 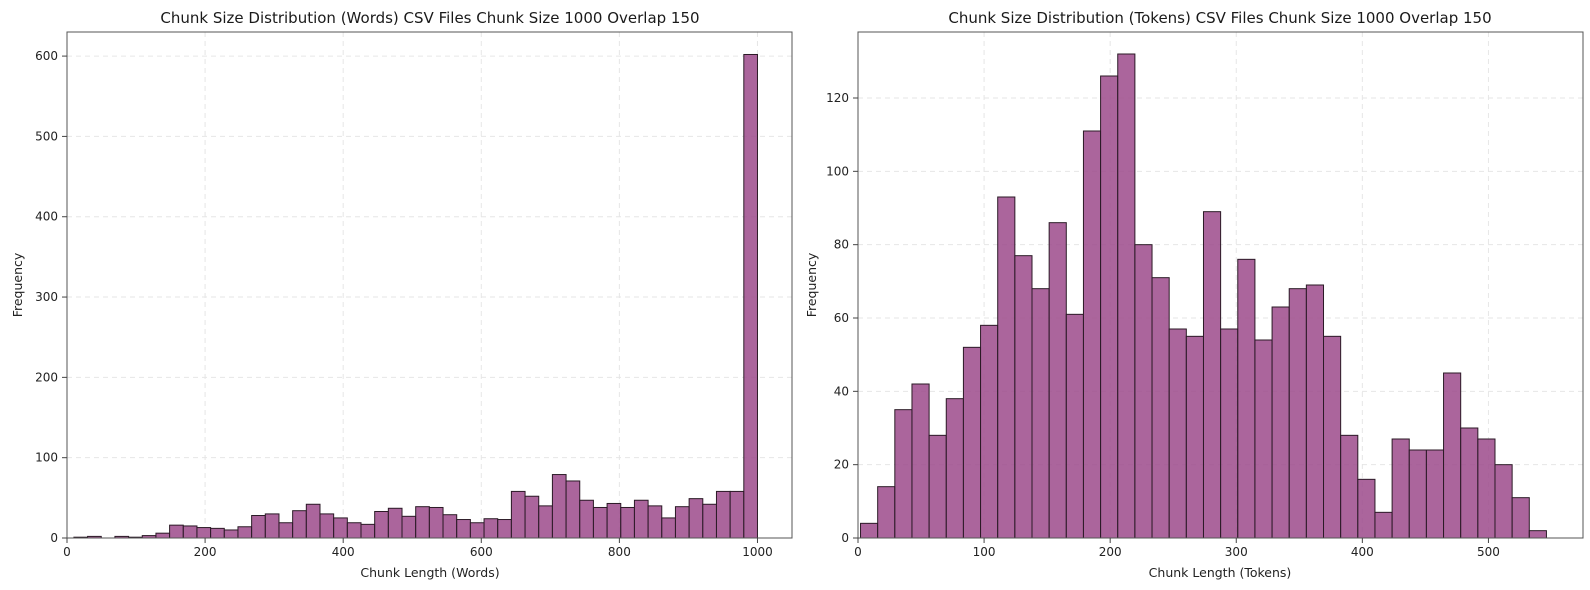 I want to click on words-y-tick-label: 500, so click(x=46, y=136).